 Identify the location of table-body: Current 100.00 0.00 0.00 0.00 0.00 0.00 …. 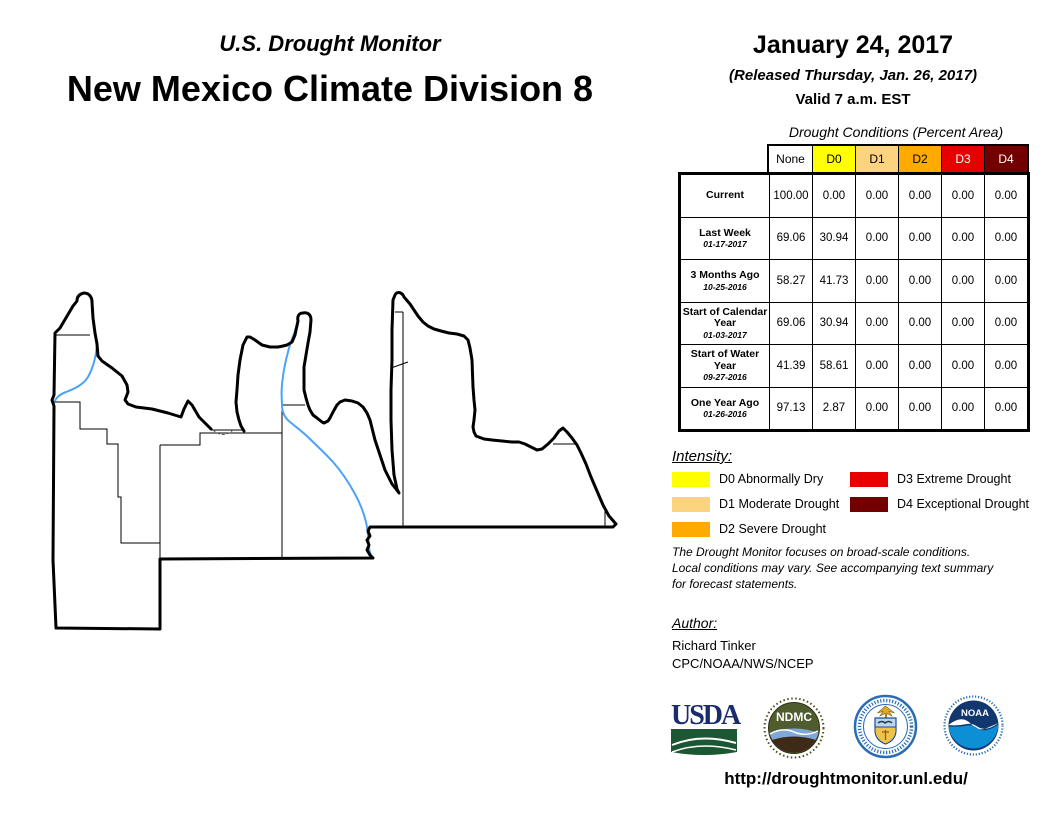
(854, 302).